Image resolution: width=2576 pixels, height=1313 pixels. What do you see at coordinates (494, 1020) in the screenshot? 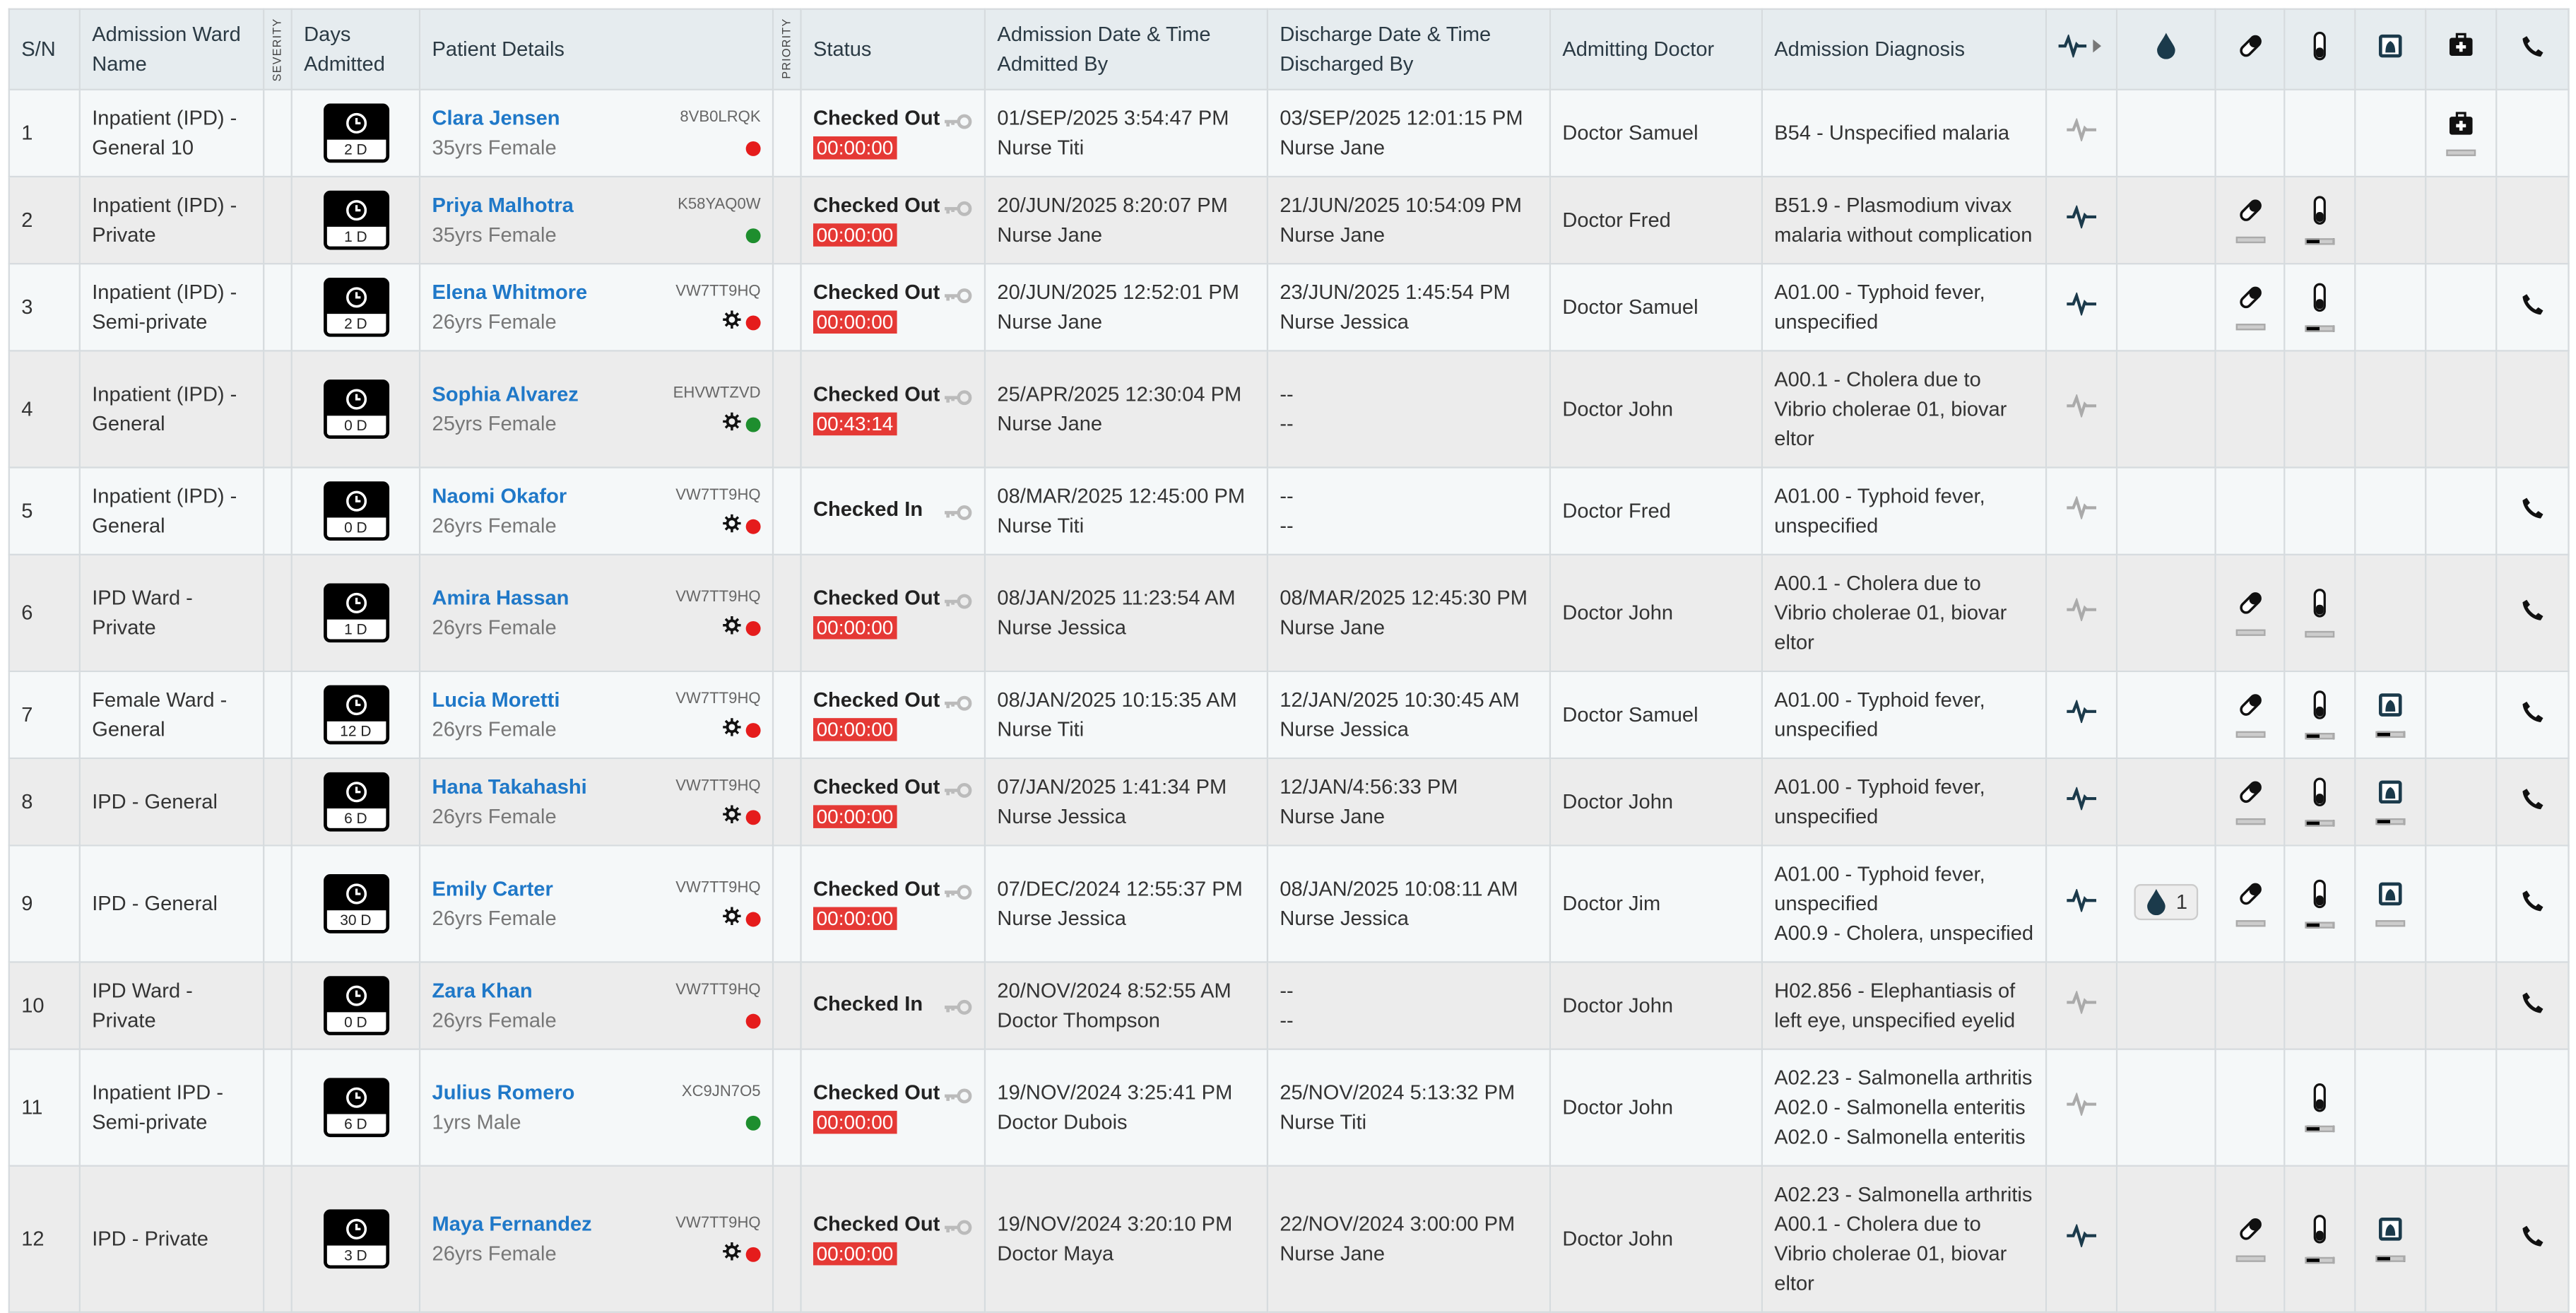
I see `patient-age: 26yrs Female` at bounding box center [494, 1020].